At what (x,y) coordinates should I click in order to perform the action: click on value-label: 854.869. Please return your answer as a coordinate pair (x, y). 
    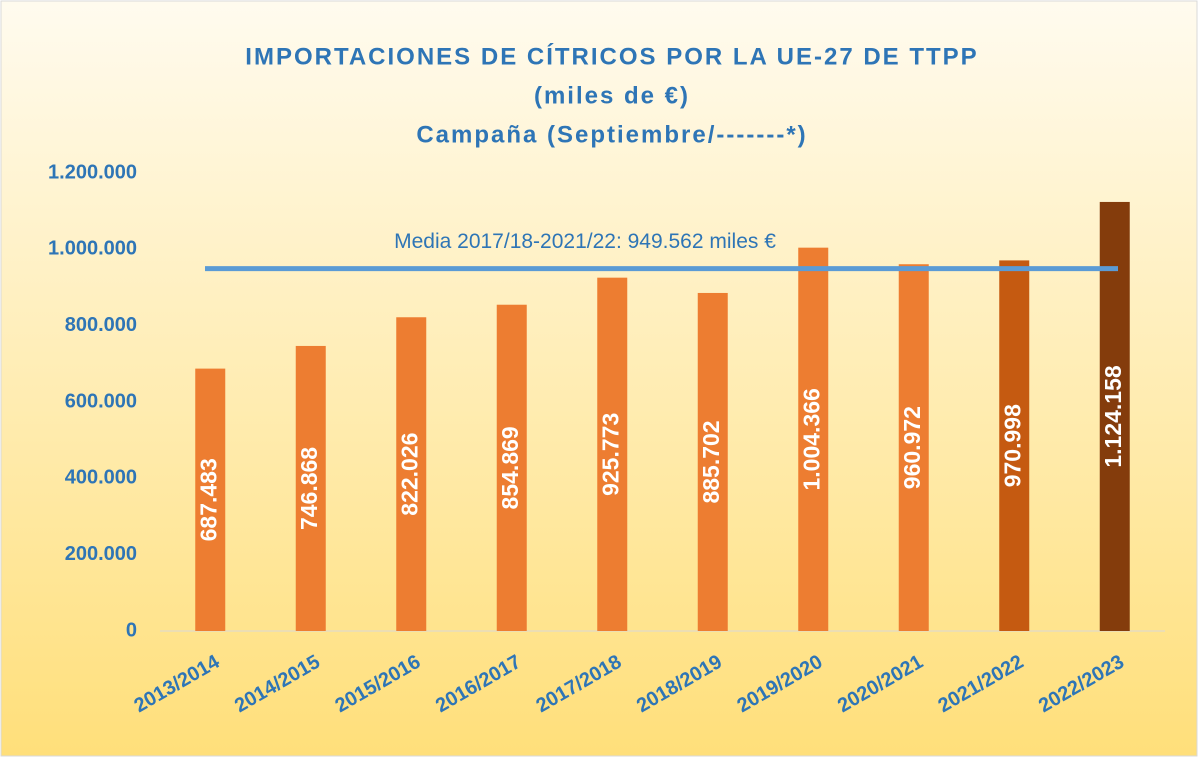
    Looking at the image, I should click on (510, 467).